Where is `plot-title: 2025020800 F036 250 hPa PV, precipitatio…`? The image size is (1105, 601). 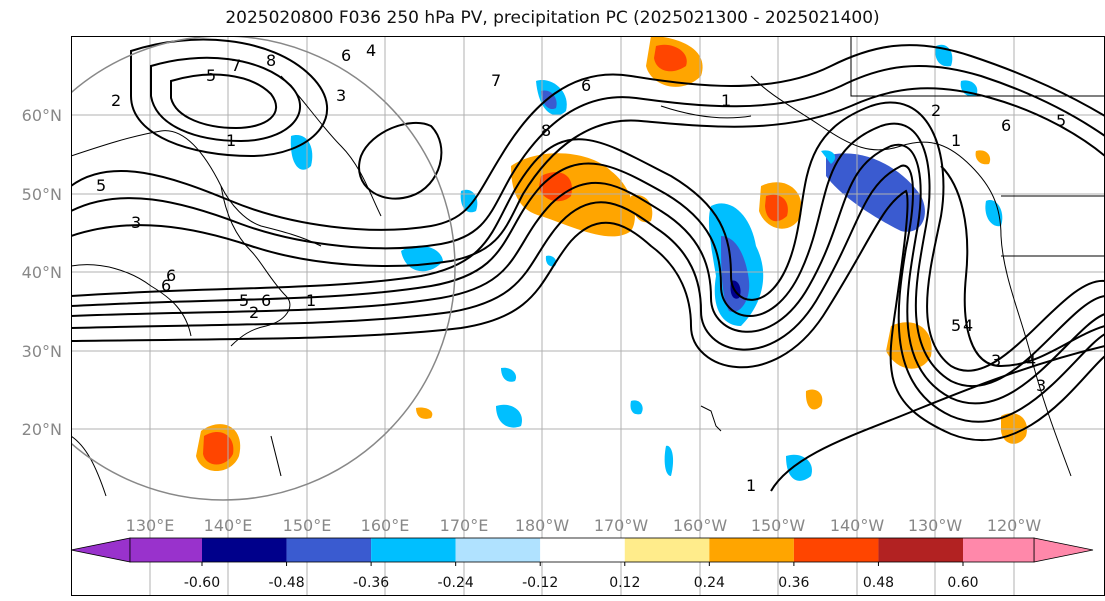
plot-title: 2025020800 F036 250 hPa PV, precipitatio… is located at coordinates (552, 18).